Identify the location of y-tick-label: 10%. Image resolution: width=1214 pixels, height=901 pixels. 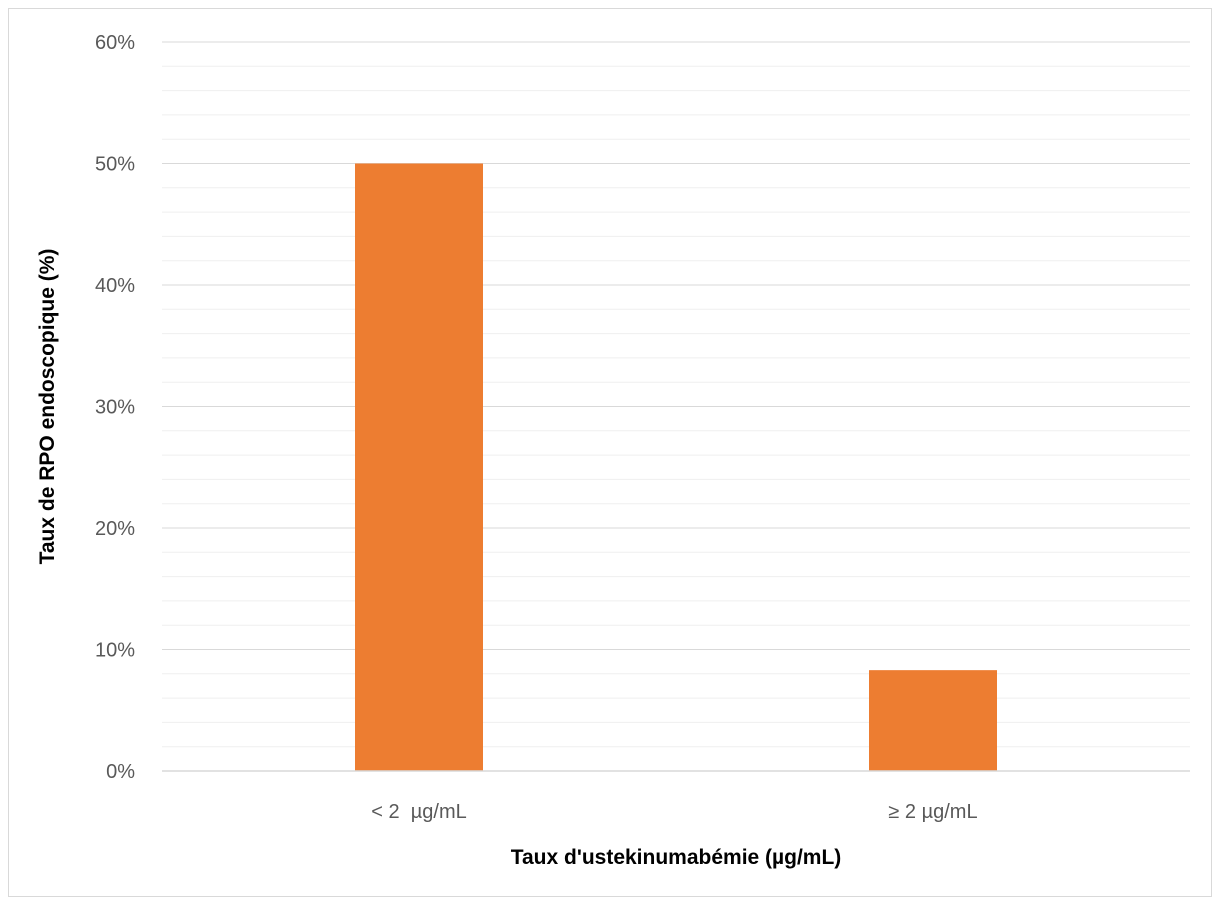
(115, 651).